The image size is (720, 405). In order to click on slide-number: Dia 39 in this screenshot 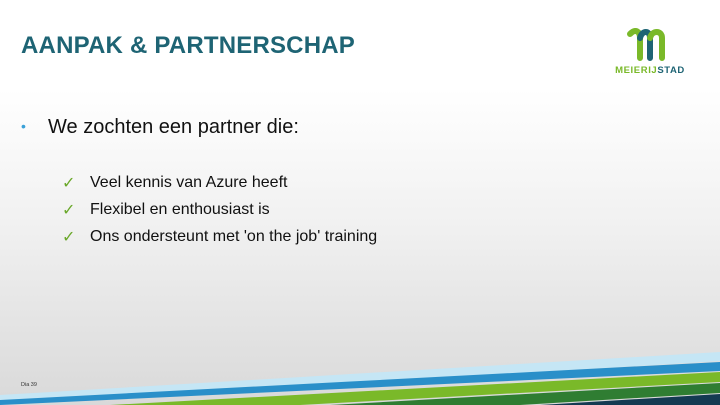, I will do `click(29, 385)`.